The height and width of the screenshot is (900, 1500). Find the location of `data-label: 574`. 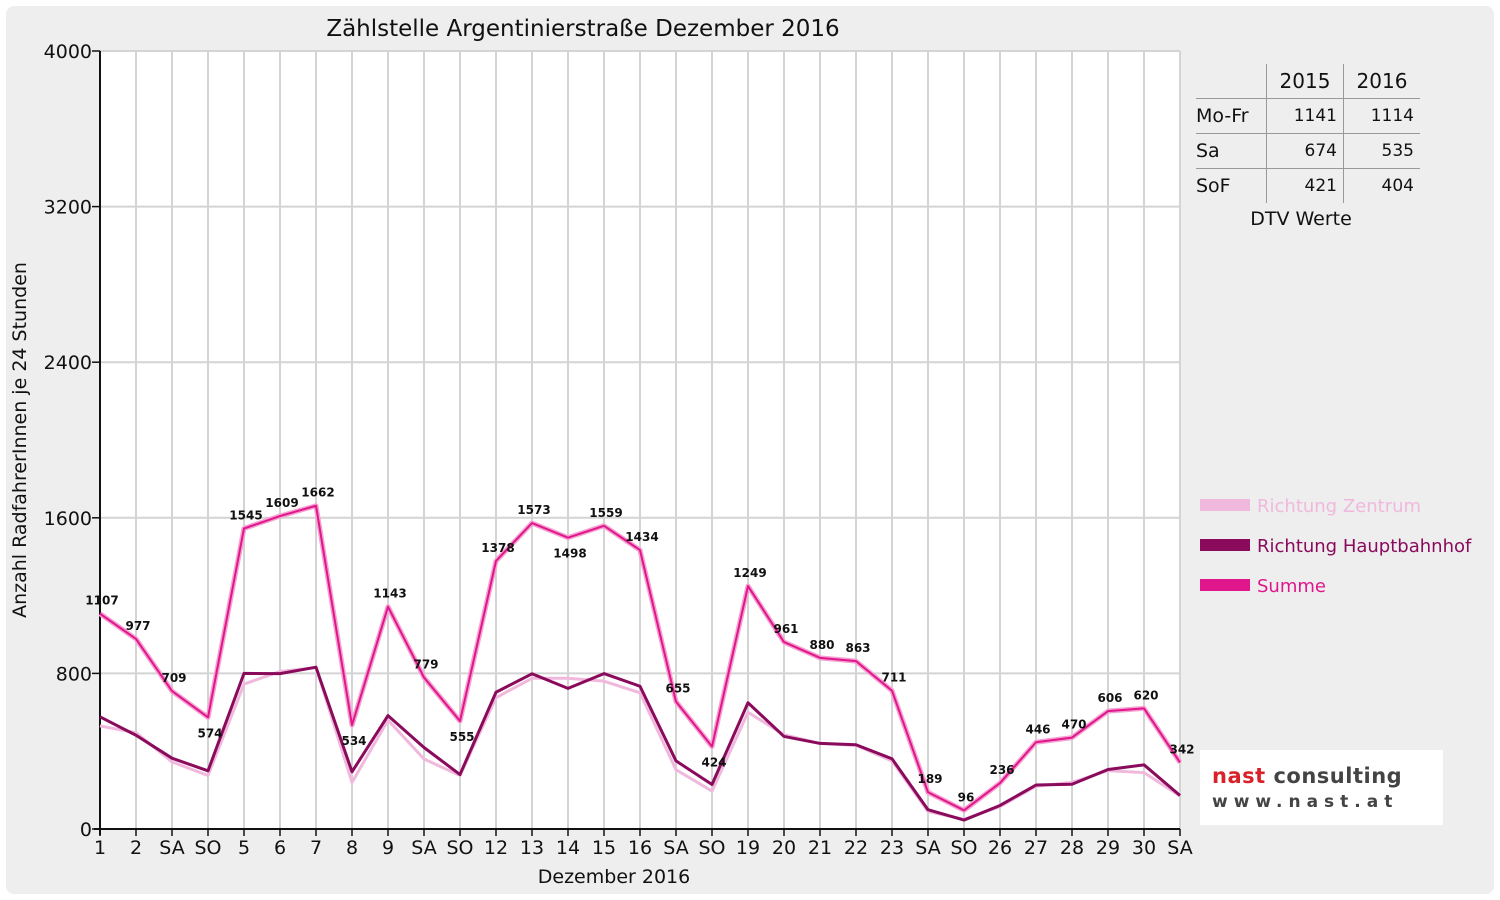

data-label: 574 is located at coordinates (209, 733).